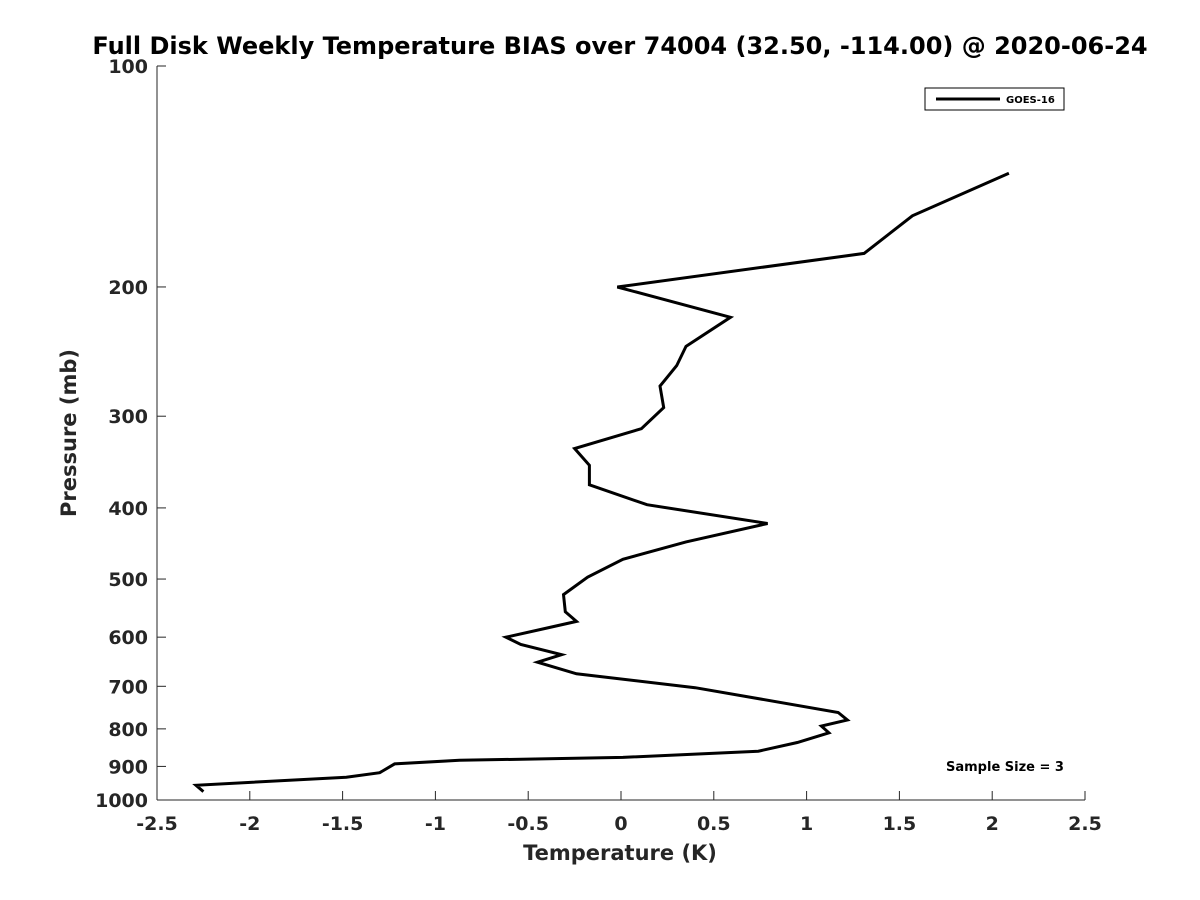 This screenshot has width=1200, height=900. What do you see at coordinates (128, 730) in the screenshot?
I see `y-tick-label: 800` at bounding box center [128, 730].